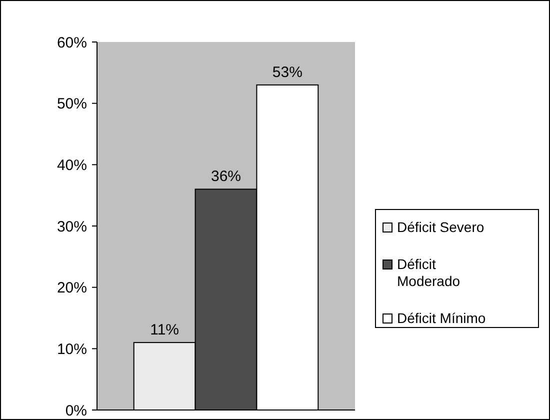 This screenshot has width=550, height=420. Describe the element at coordinates (71, 104) in the screenshot. I see `y-tick-label: 50%` at that location.